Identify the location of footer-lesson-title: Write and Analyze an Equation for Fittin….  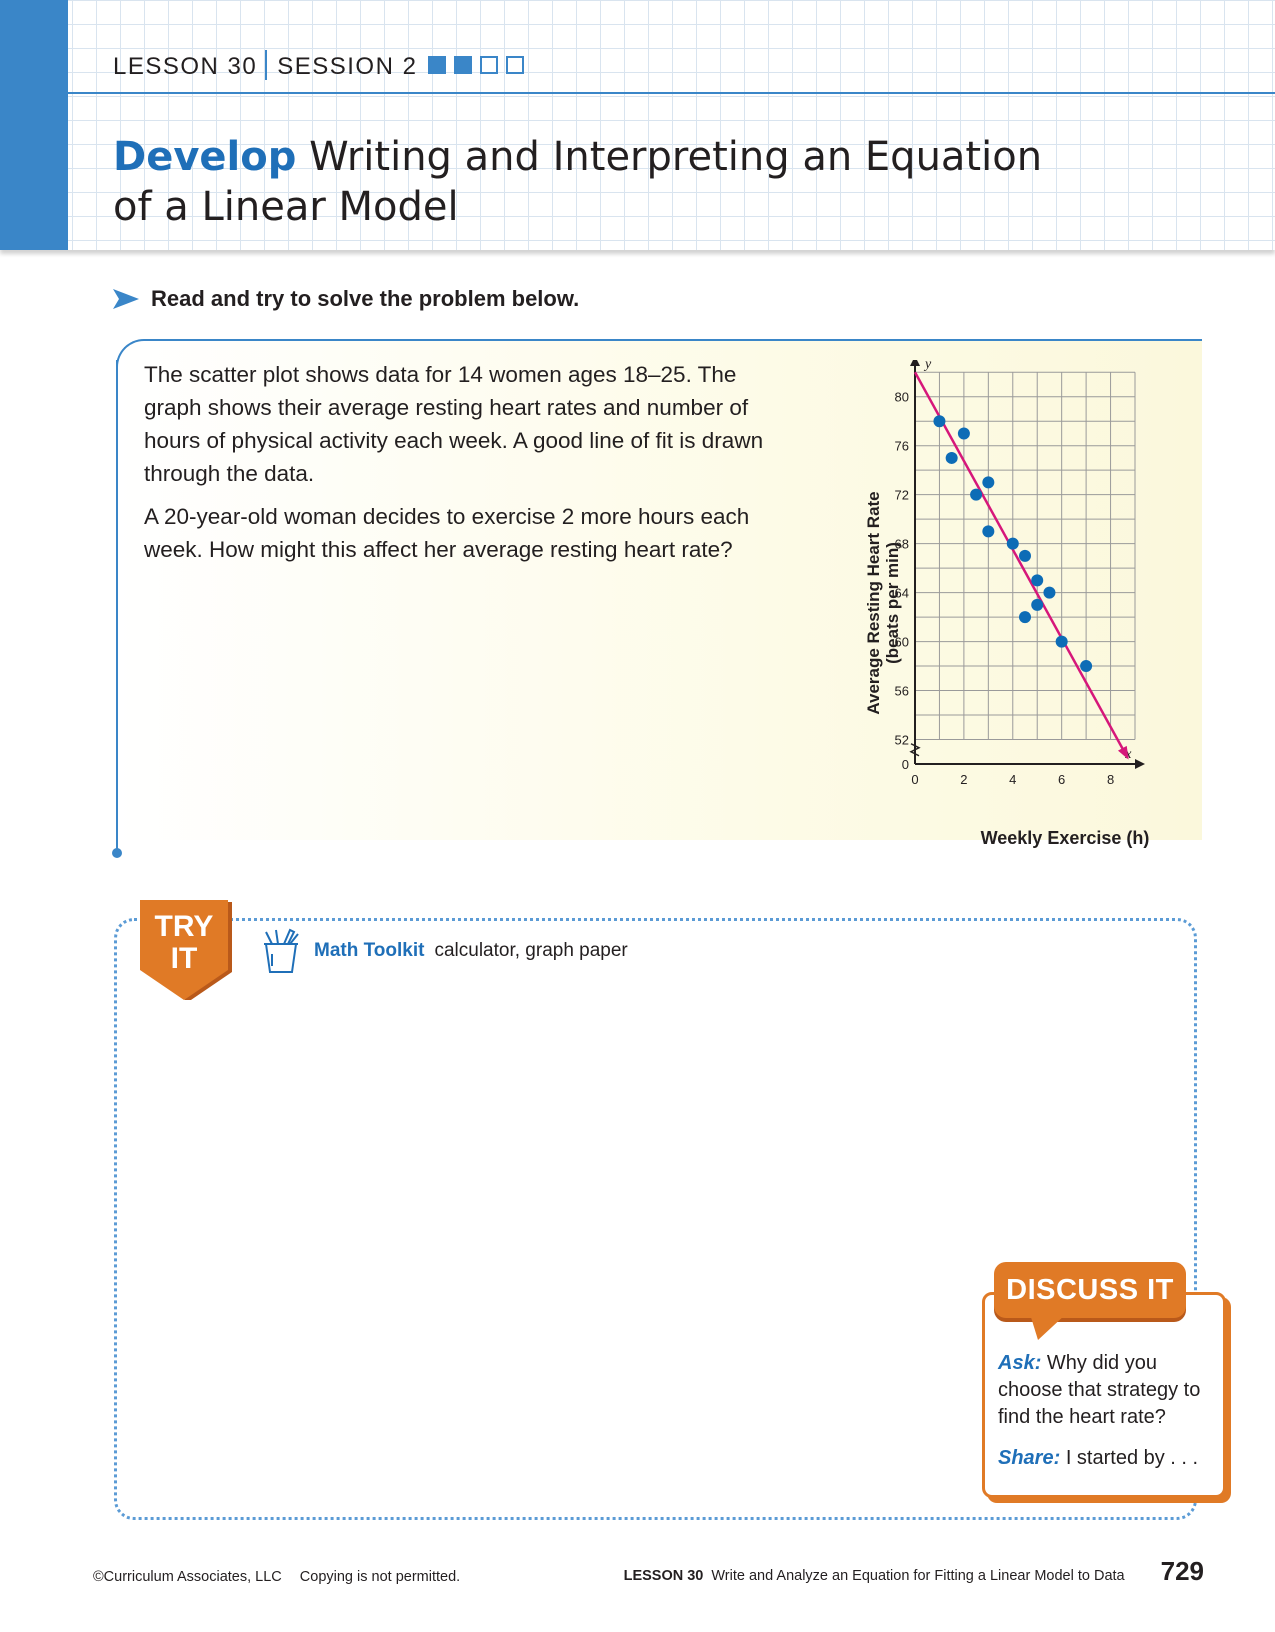
(918, 1576).